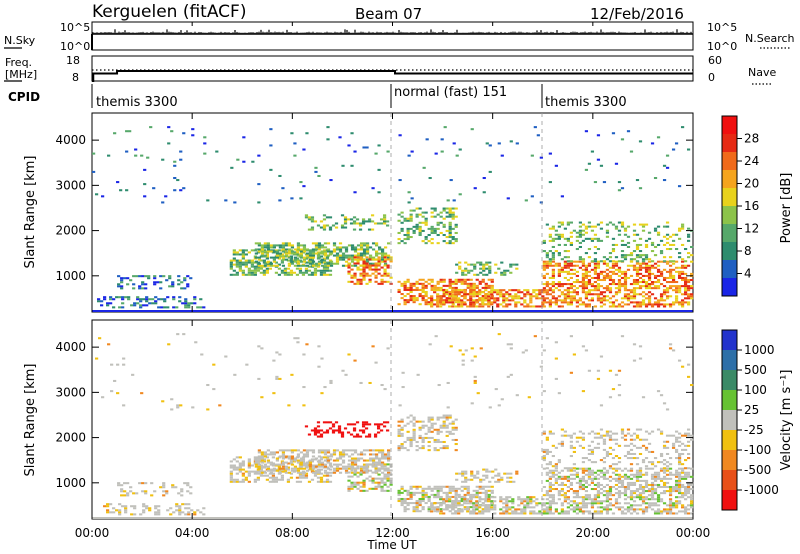  I want to click on frequency-panel: Freq. [MHz] 18 8 60 0 Nave, so click(390, 69).